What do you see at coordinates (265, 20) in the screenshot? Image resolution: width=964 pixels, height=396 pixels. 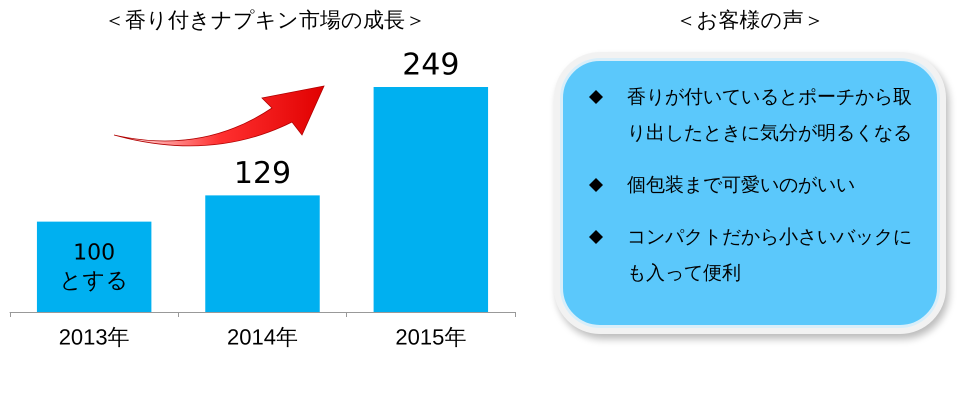 I see `chart-title: ＜香り付きナプキン市場の成長＞` at bounding box center [265, 20].